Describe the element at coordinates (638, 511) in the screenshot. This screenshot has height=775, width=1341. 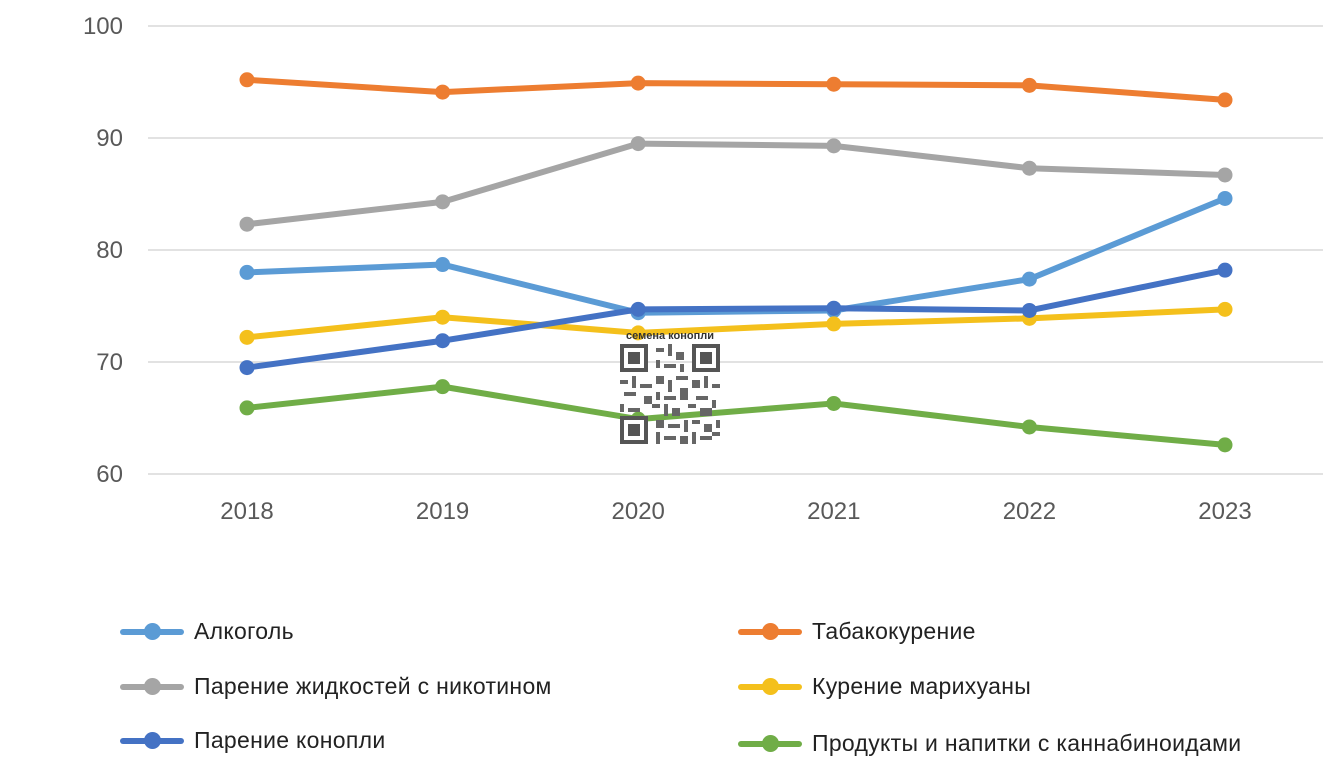
I see `x-tick-label: 2020` at that location.